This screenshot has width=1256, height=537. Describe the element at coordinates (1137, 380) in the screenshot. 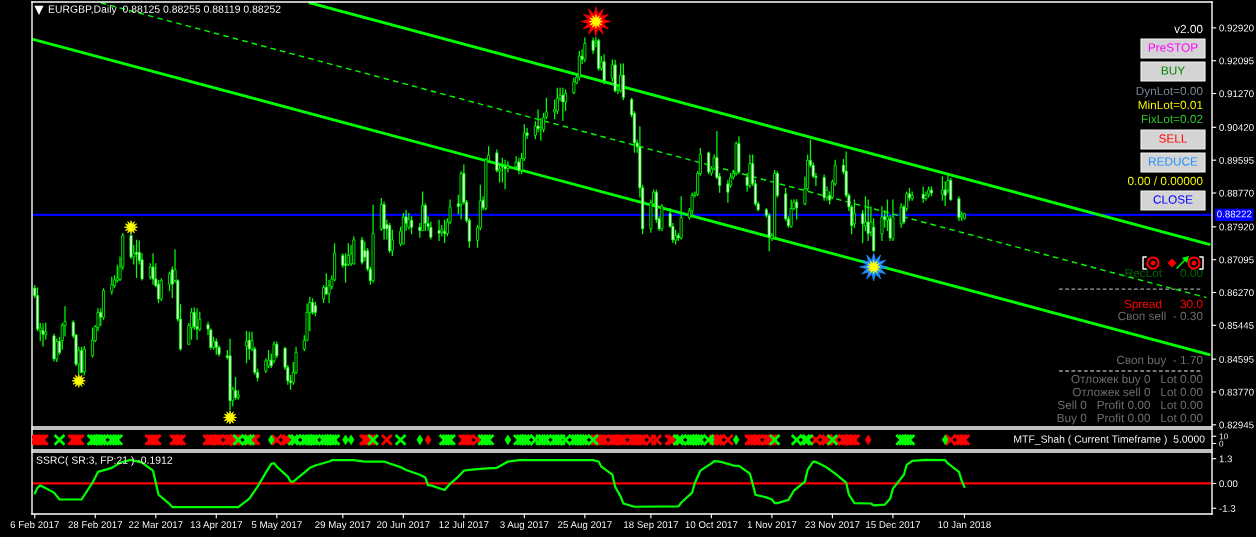

I see `annotation: Отложек buy 0 Lot 0.00` at that location.